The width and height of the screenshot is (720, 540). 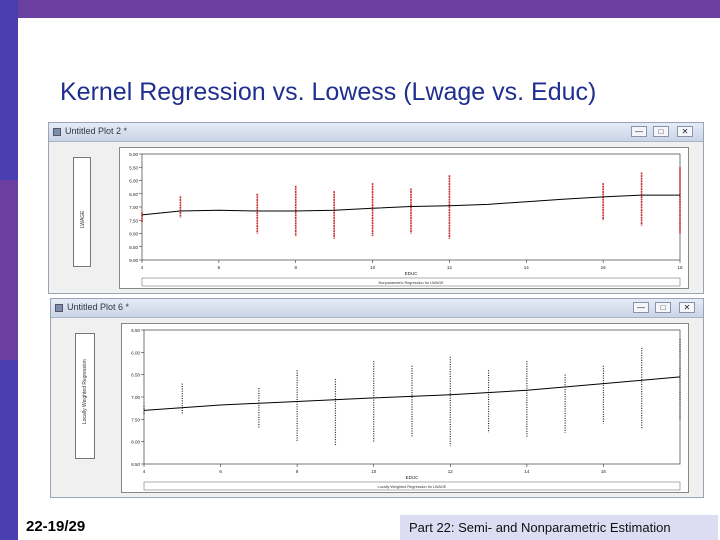 What do you see at coordinates (98, 307) in the screenshot?
I see `window-title: Untitled Plot 6 *` at bounding box center [98, 307].